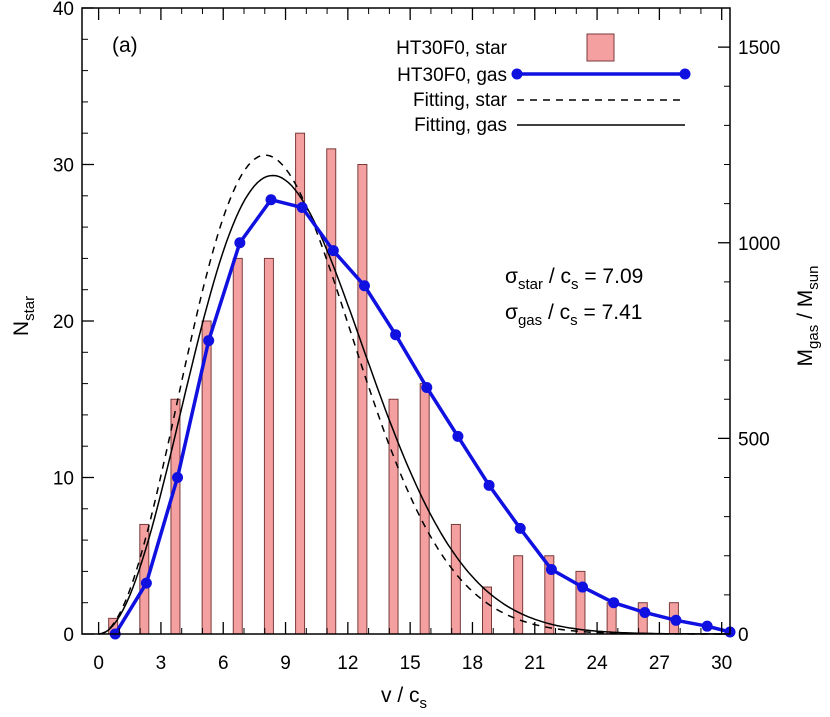  I want to click on x-tick-label: 6, so click(223, 663).